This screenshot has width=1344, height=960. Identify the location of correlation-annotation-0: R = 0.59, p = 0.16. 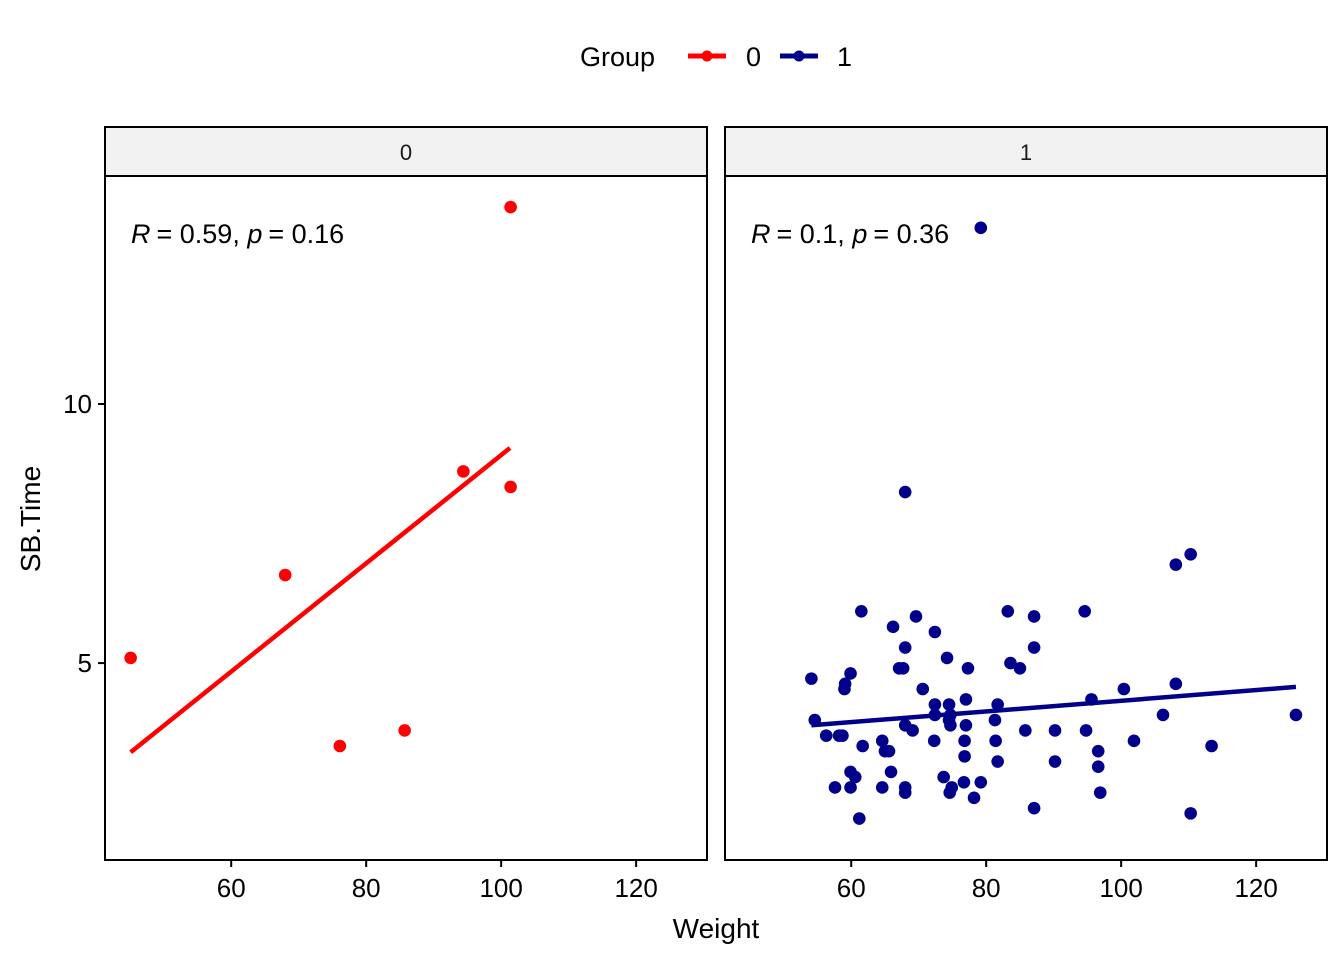
(237, 234).